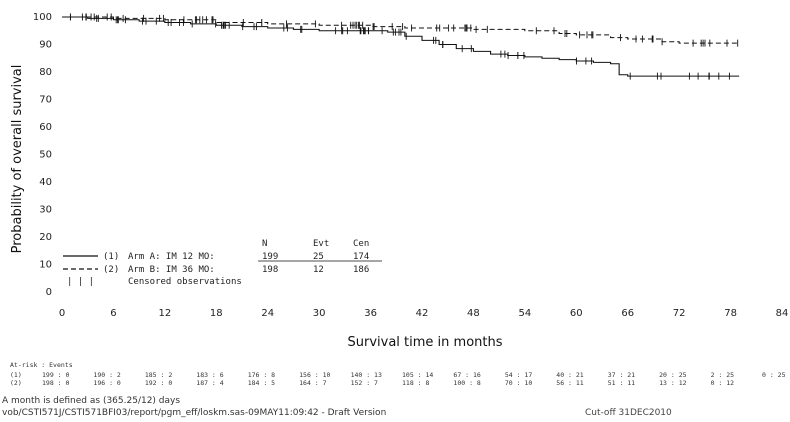 The height and width of the screenshot is (422, 790). Describe the element at coordinates (782, 313) in the screenshot. I see `x-tick-label-14: 84` at that location.